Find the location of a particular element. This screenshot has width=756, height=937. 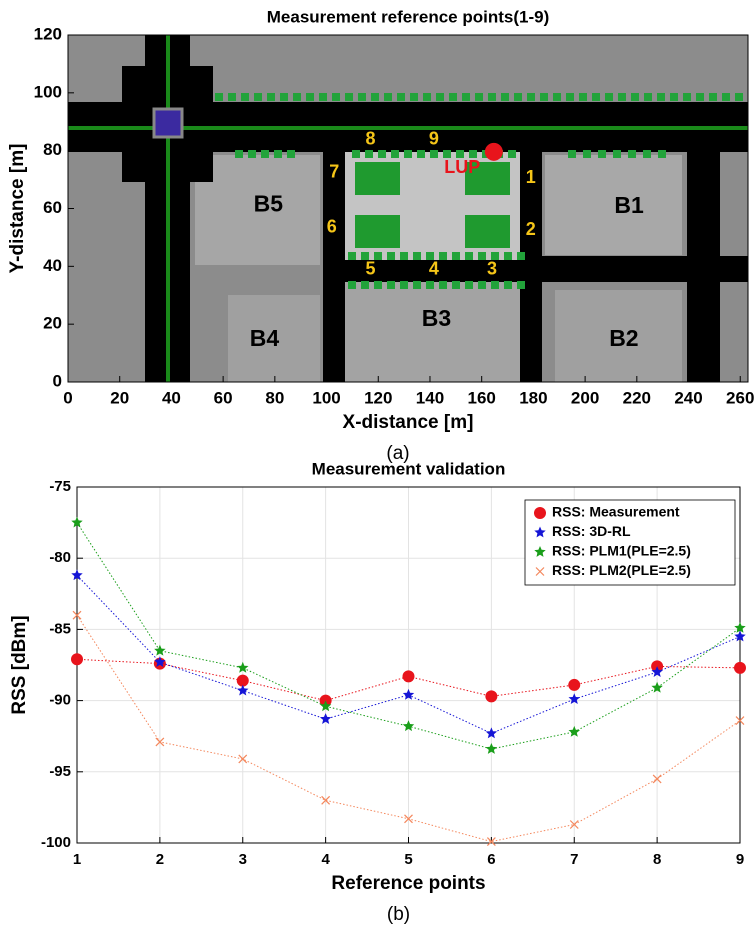

x-tick-label: 80 is located at coordinates (274, 397).